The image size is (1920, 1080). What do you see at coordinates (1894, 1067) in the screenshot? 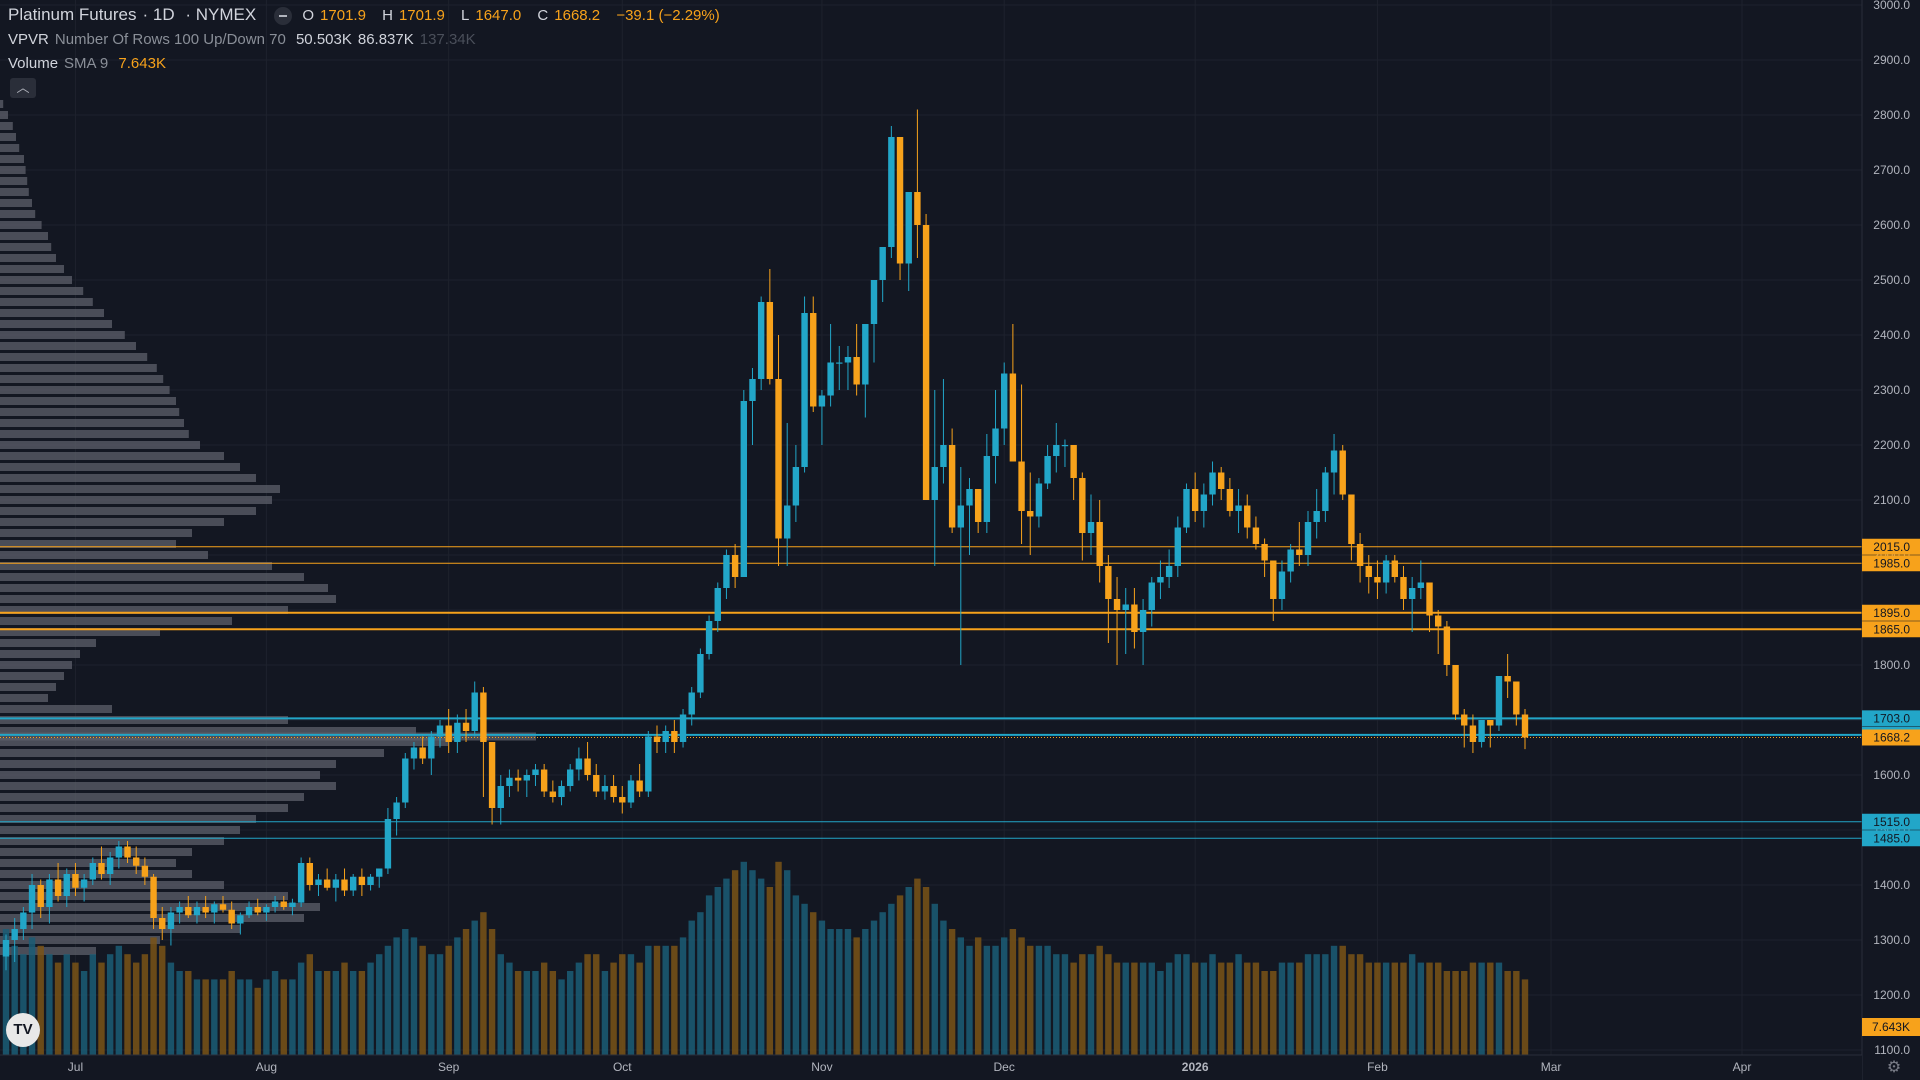
I see `gear-icon: ⚙` at bounding box center [1894, 1067].